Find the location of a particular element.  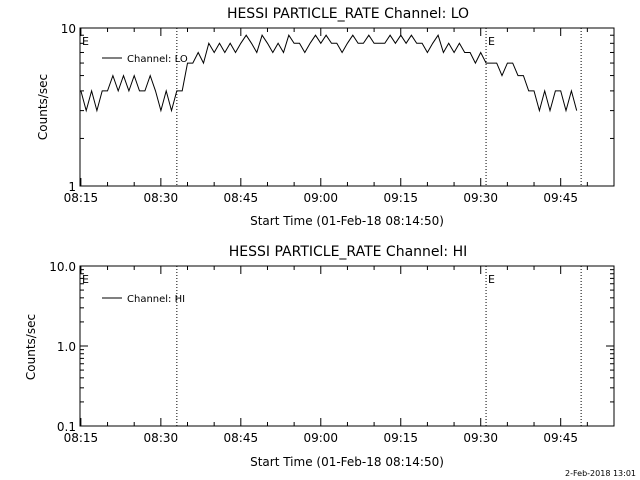

y-tick-label: 1 is located at coordinates (72, 187).